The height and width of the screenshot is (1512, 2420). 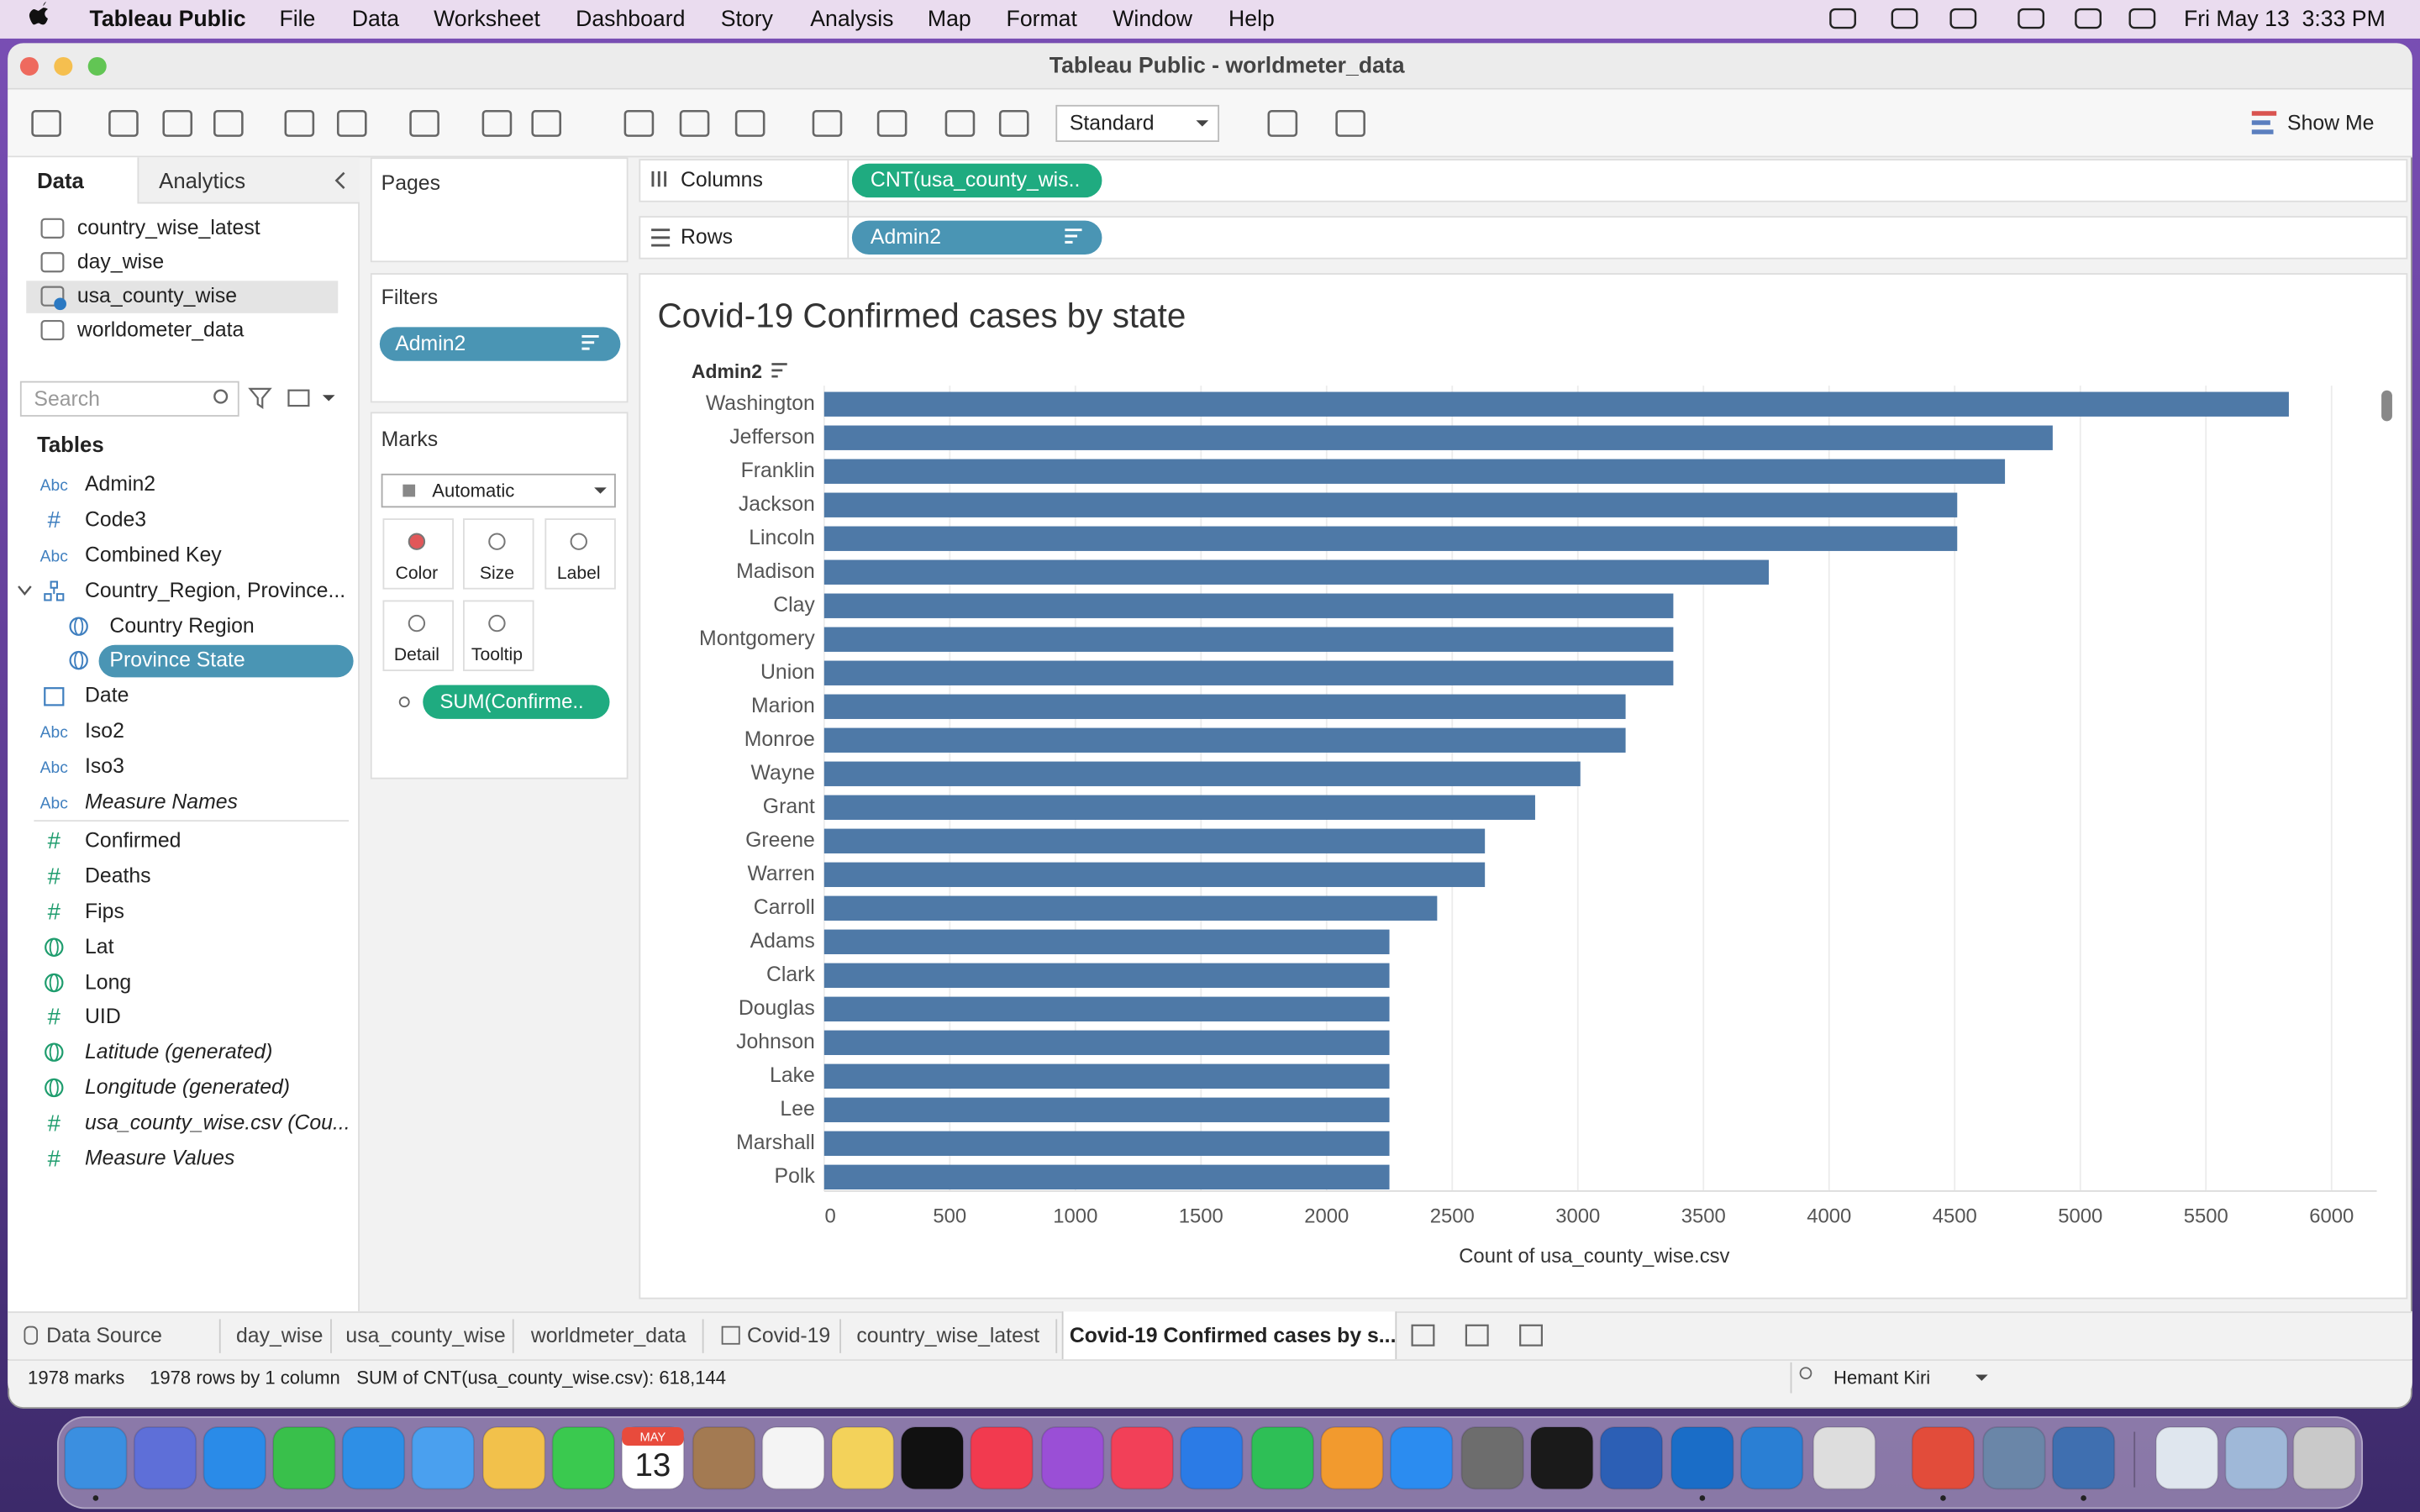 I want to click on status-marks: 1978 marks, so click(x=77, y=1378).